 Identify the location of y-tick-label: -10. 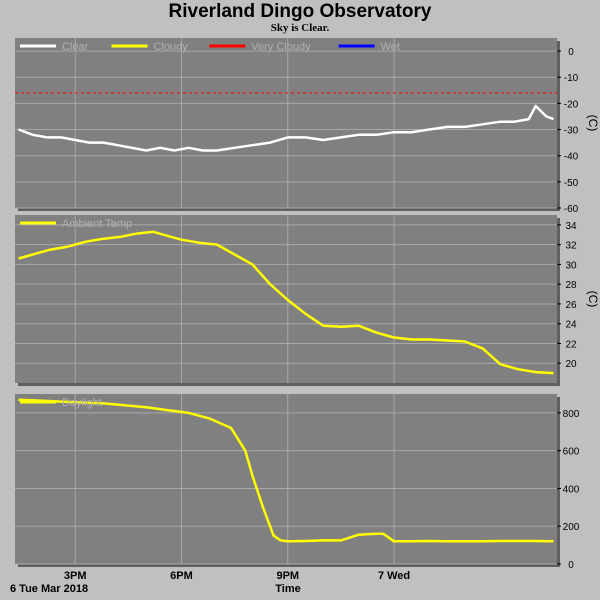
(571, 78).